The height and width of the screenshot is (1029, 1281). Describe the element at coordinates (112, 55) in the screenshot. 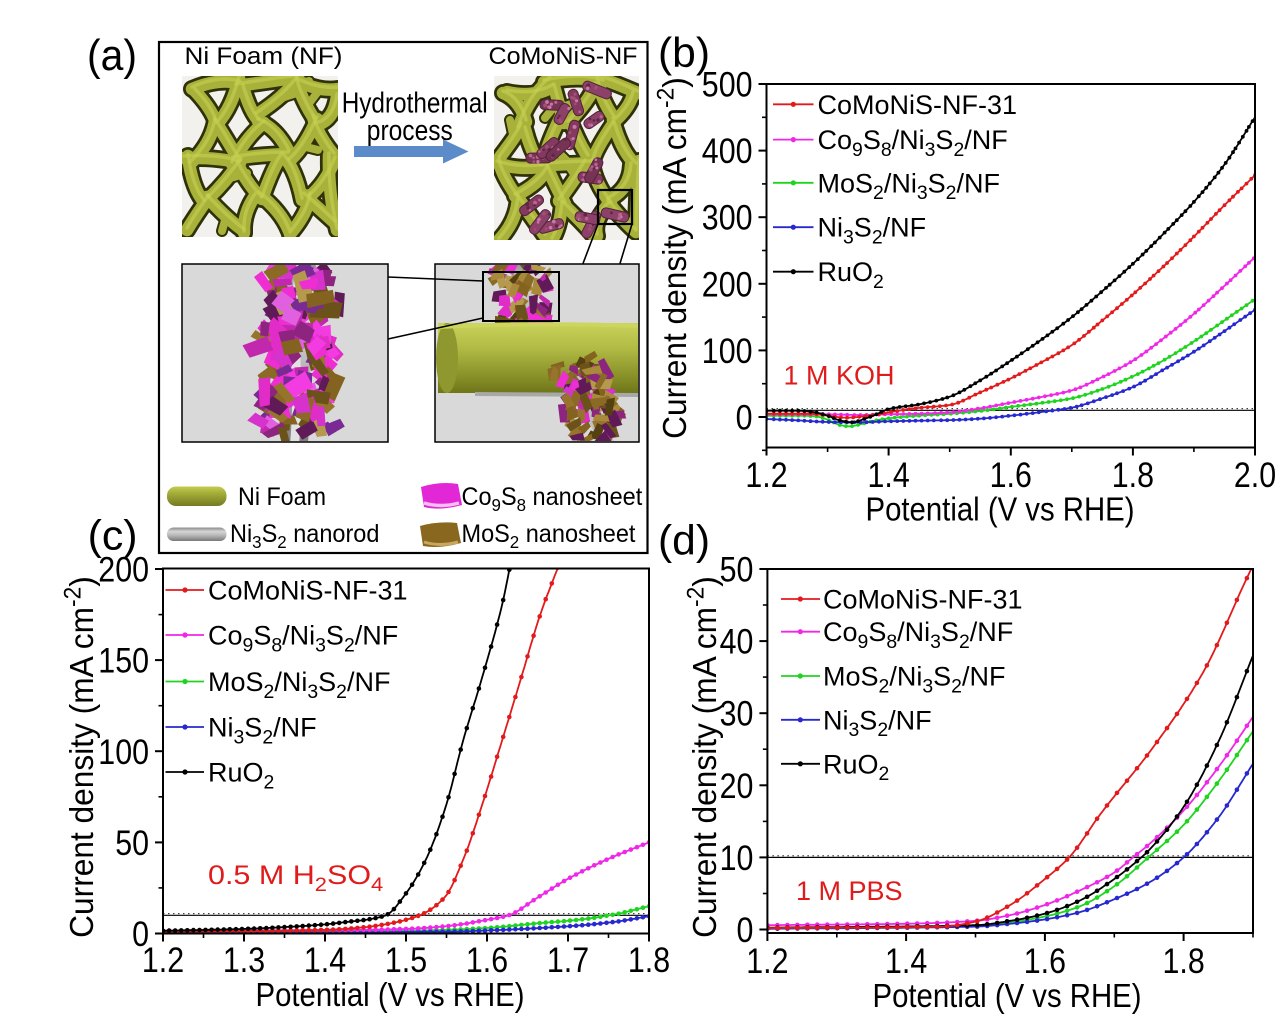

I see `svg-text: (a)` at that location.